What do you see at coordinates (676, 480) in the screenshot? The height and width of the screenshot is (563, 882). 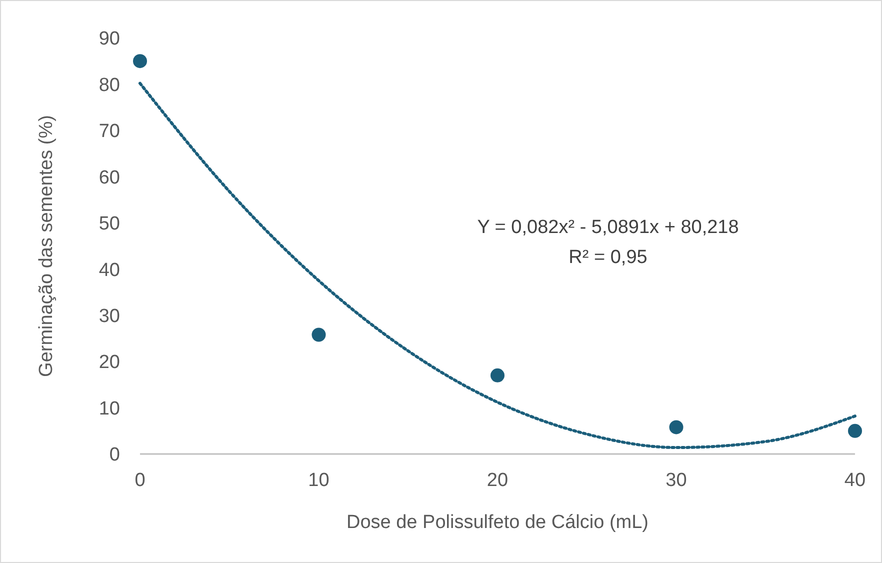 I see `x-tick-label: 30` at bounding box center [676, 480].